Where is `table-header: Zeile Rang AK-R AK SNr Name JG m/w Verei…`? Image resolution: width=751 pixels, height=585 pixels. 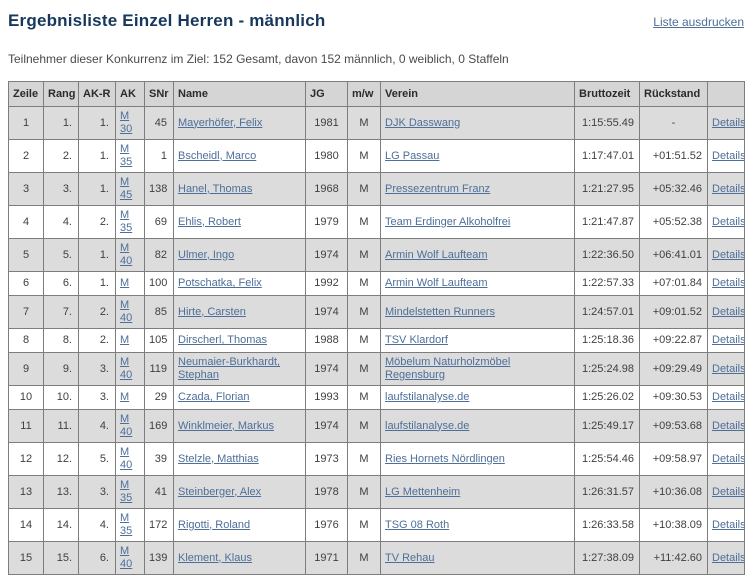
table-header: Zeile Rang AK-R AK SNr Name JG m/w Verei… is located at coordinates (376, 94).